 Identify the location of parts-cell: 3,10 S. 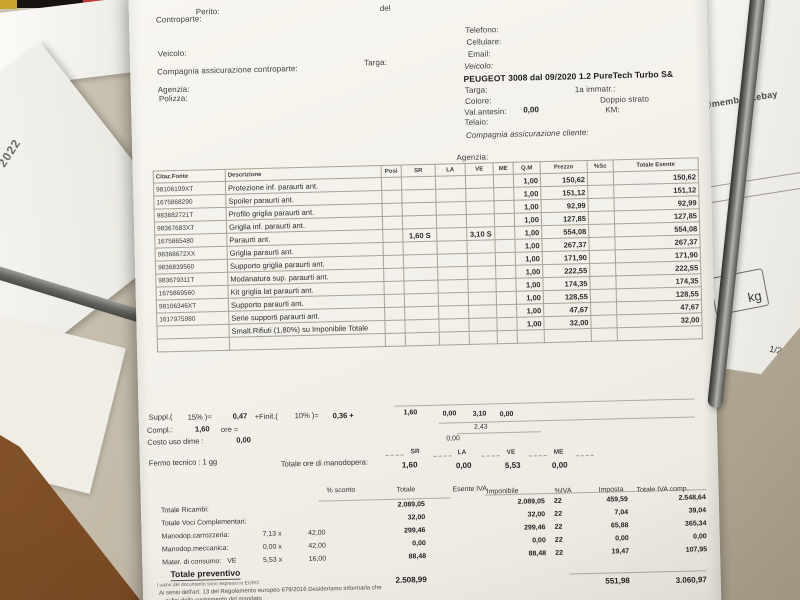
(480, 233).